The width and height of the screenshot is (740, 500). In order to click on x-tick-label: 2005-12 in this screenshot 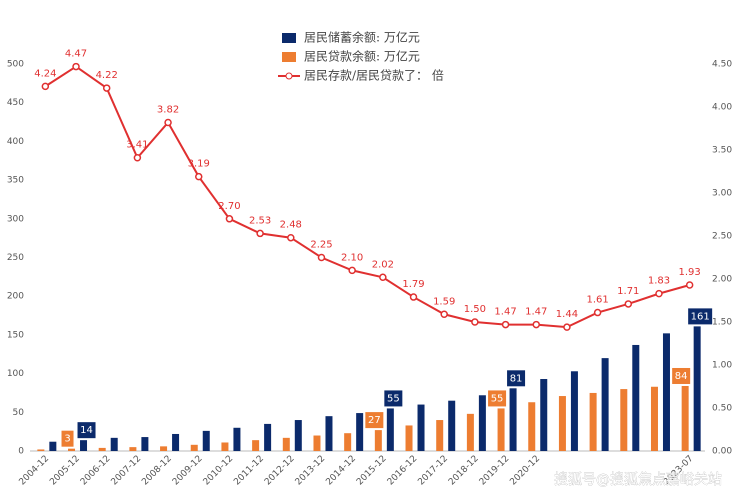, I will do `click(65, 471)`.